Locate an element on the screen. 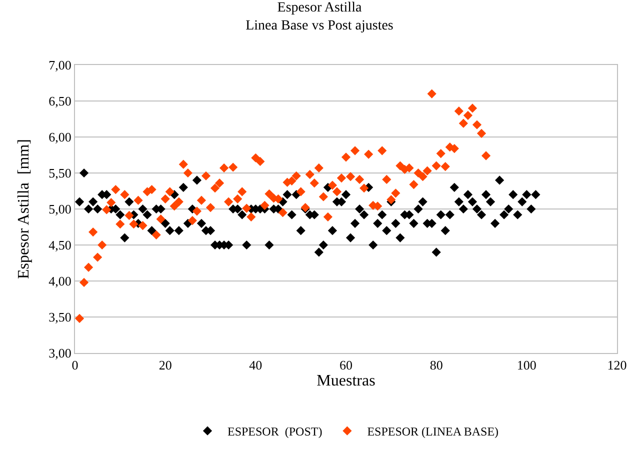 The image size is (639, 457). x-tick-label: 120 is located at coordinates (617, 365).